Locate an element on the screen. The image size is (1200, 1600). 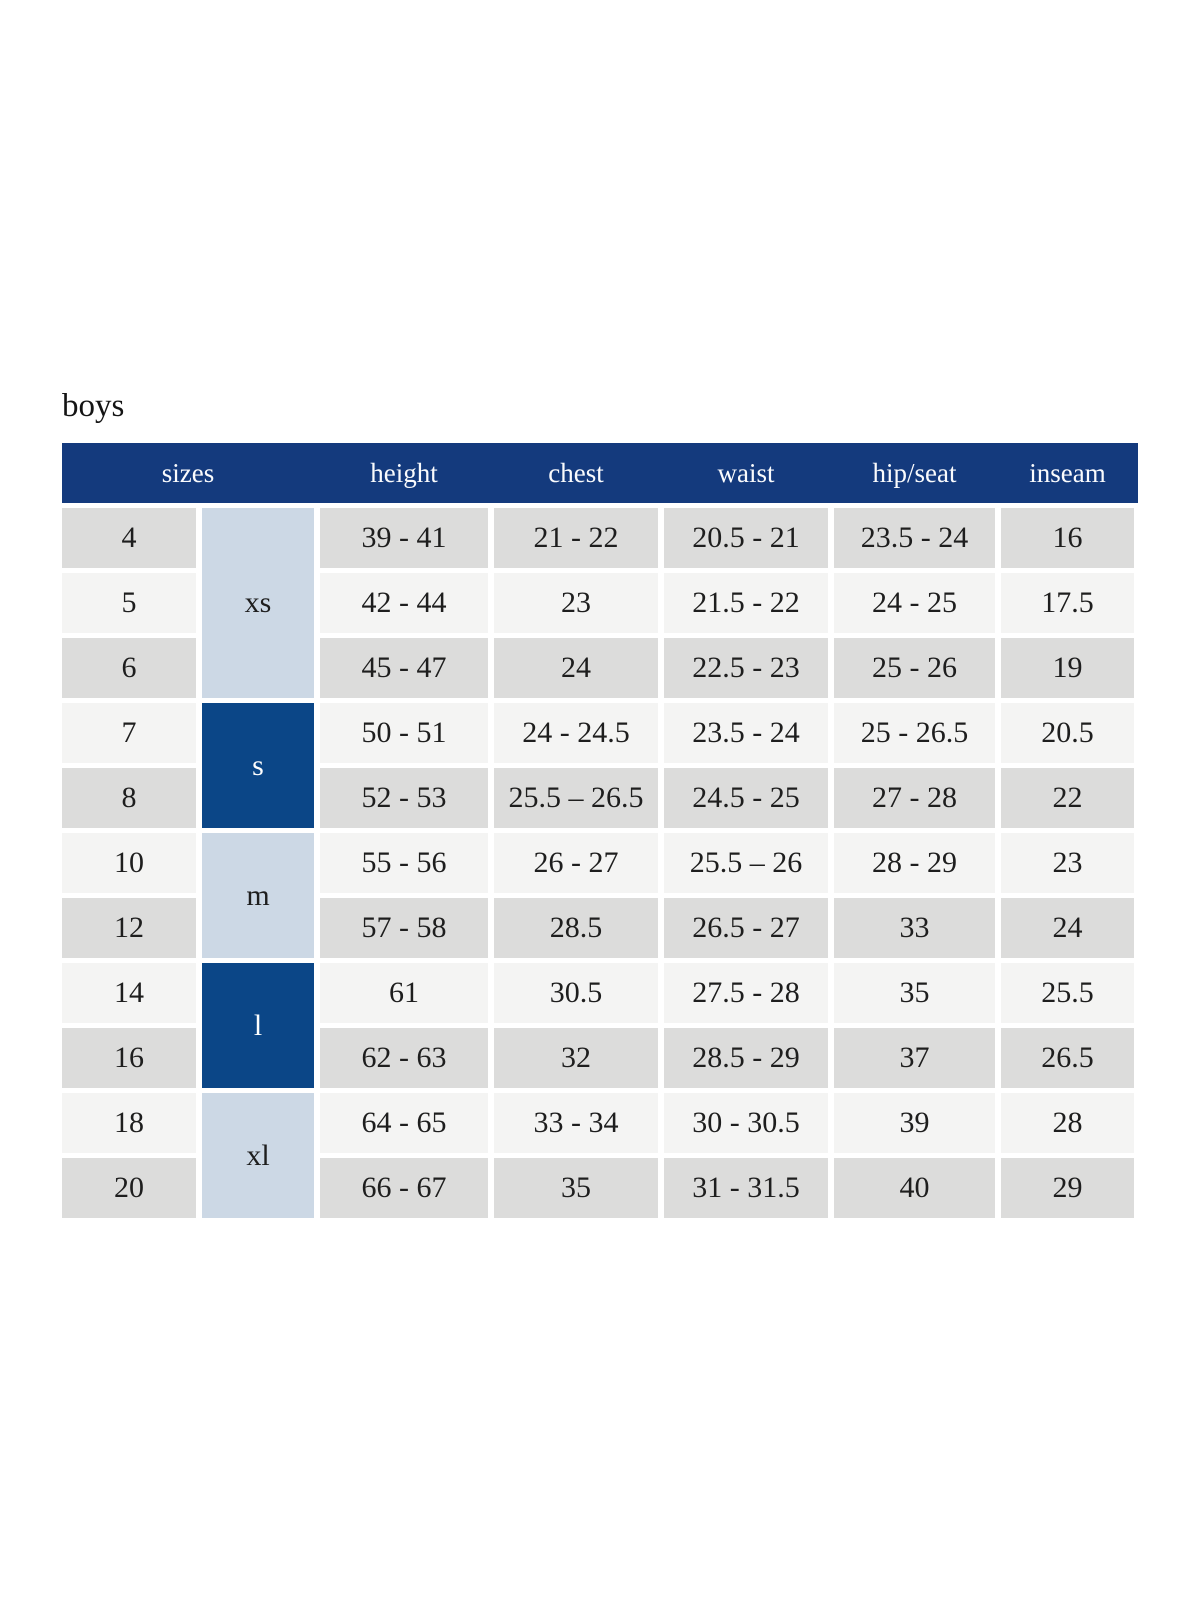
cell-height: 64 - 65 is located at coordinates (404, 1123).